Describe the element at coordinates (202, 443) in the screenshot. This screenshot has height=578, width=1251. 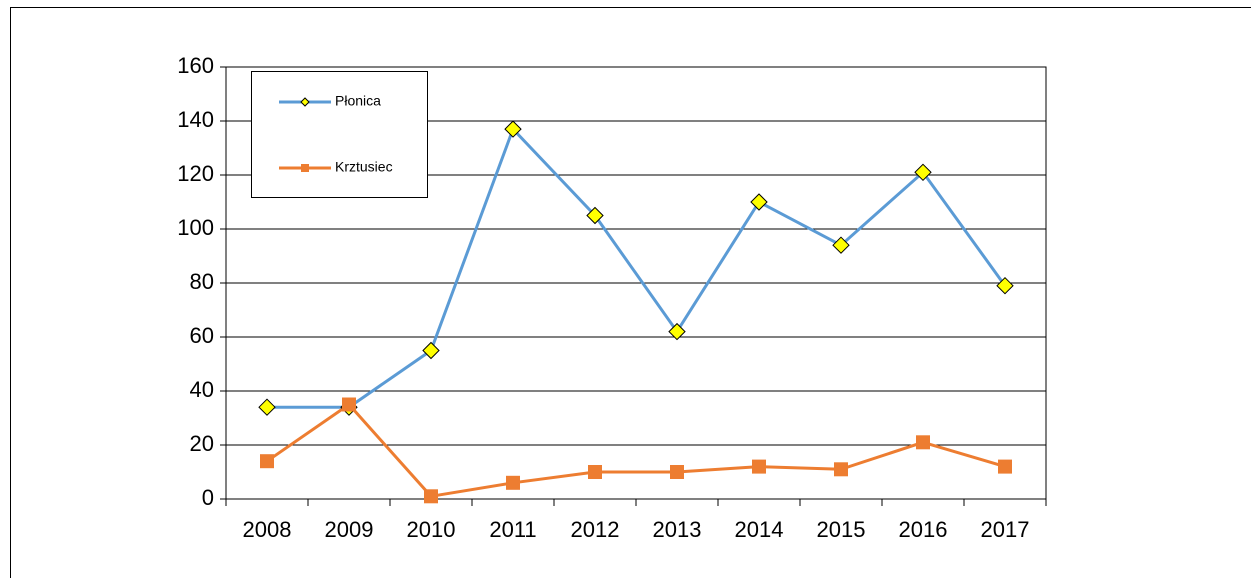
I see `y-tick-label: 20` at that location.